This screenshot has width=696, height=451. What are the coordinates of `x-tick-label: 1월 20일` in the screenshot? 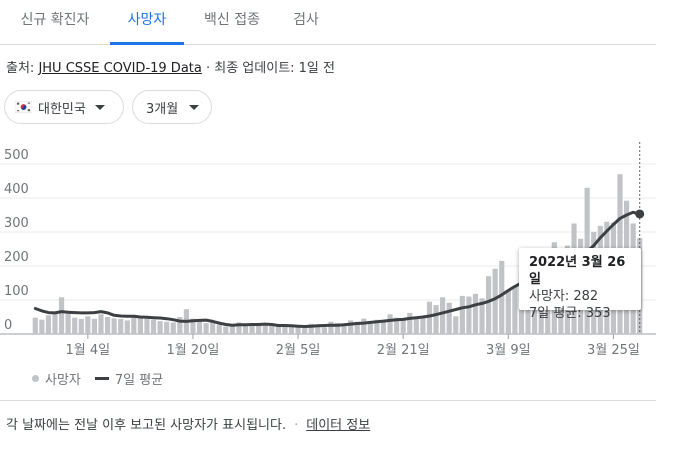 It's located at (193, 350).